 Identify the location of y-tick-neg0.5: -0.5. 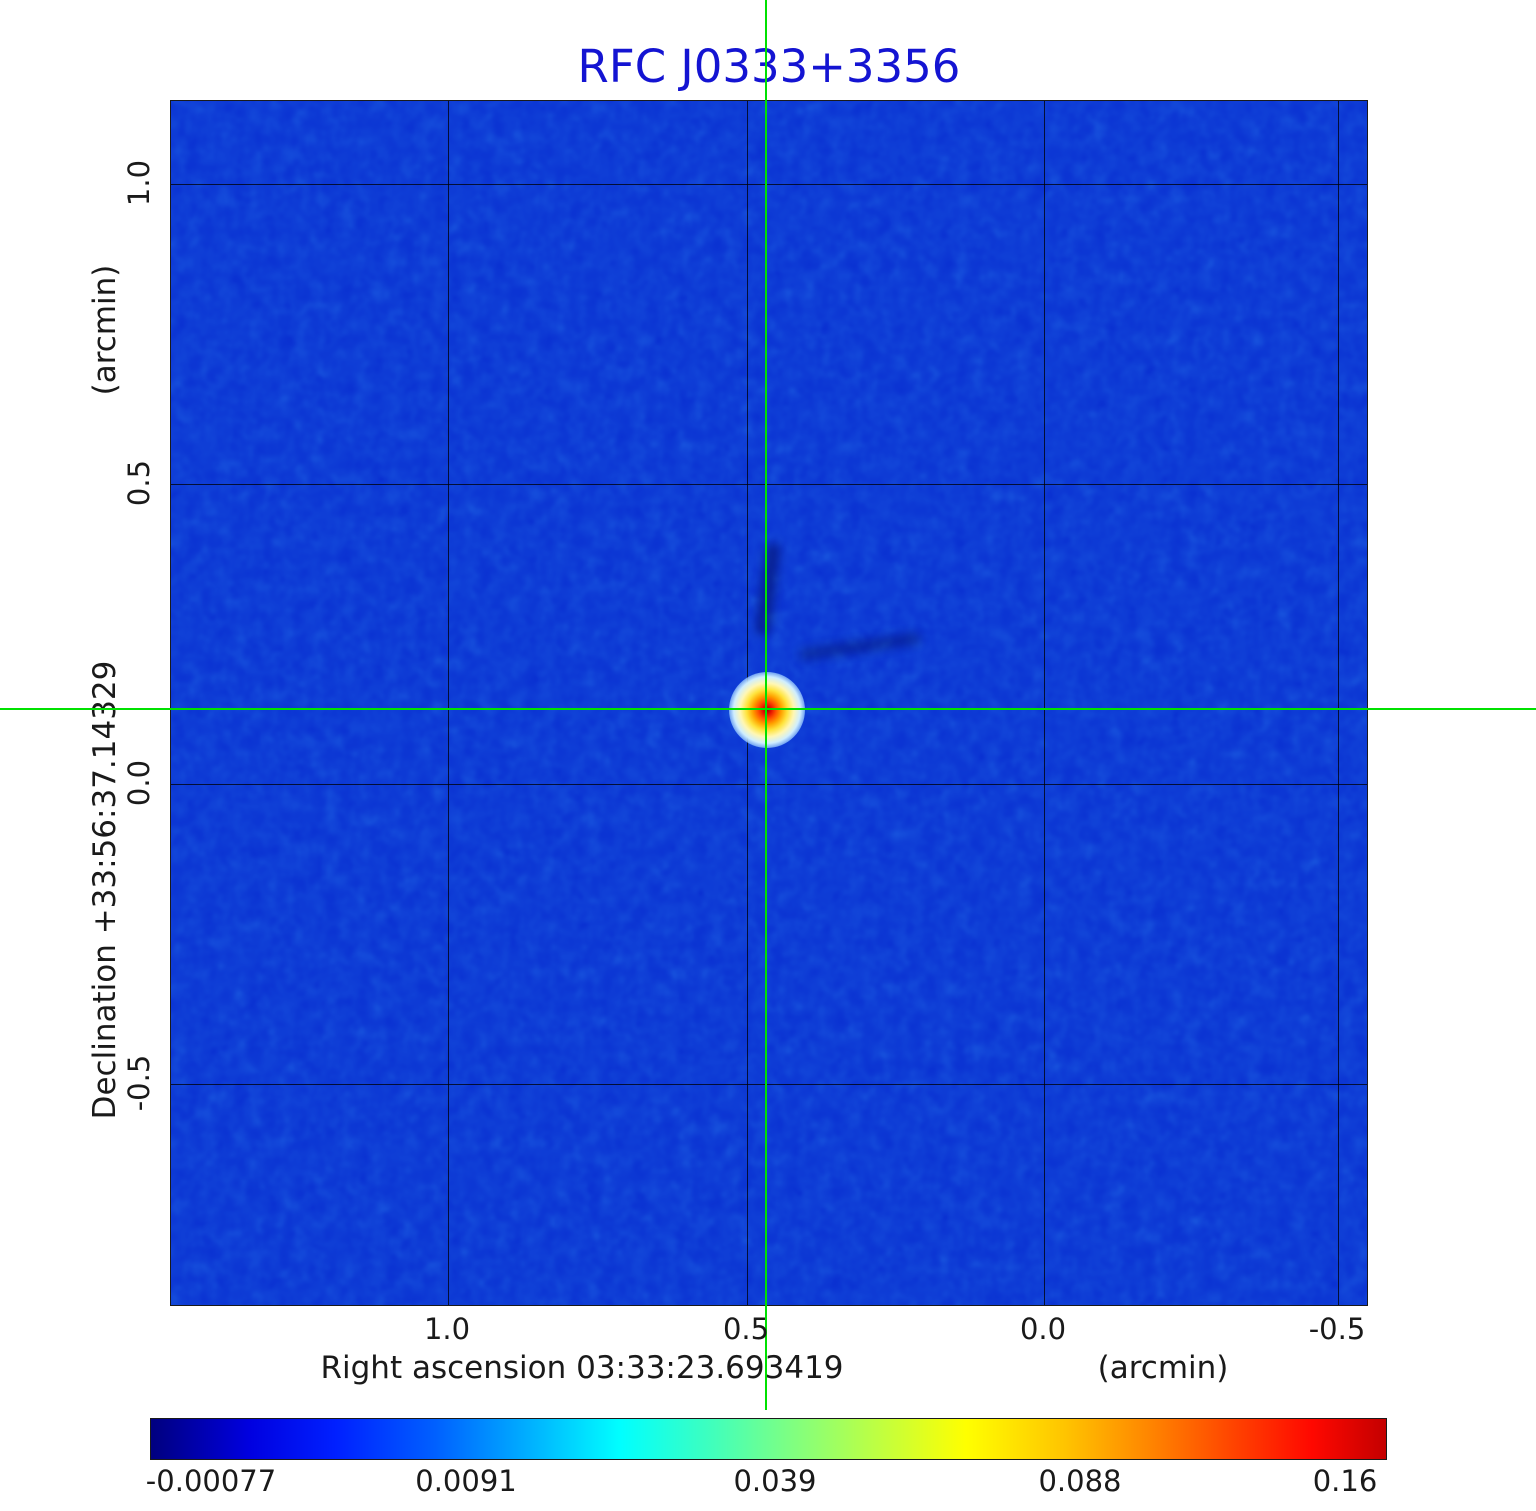
(139, 1083).